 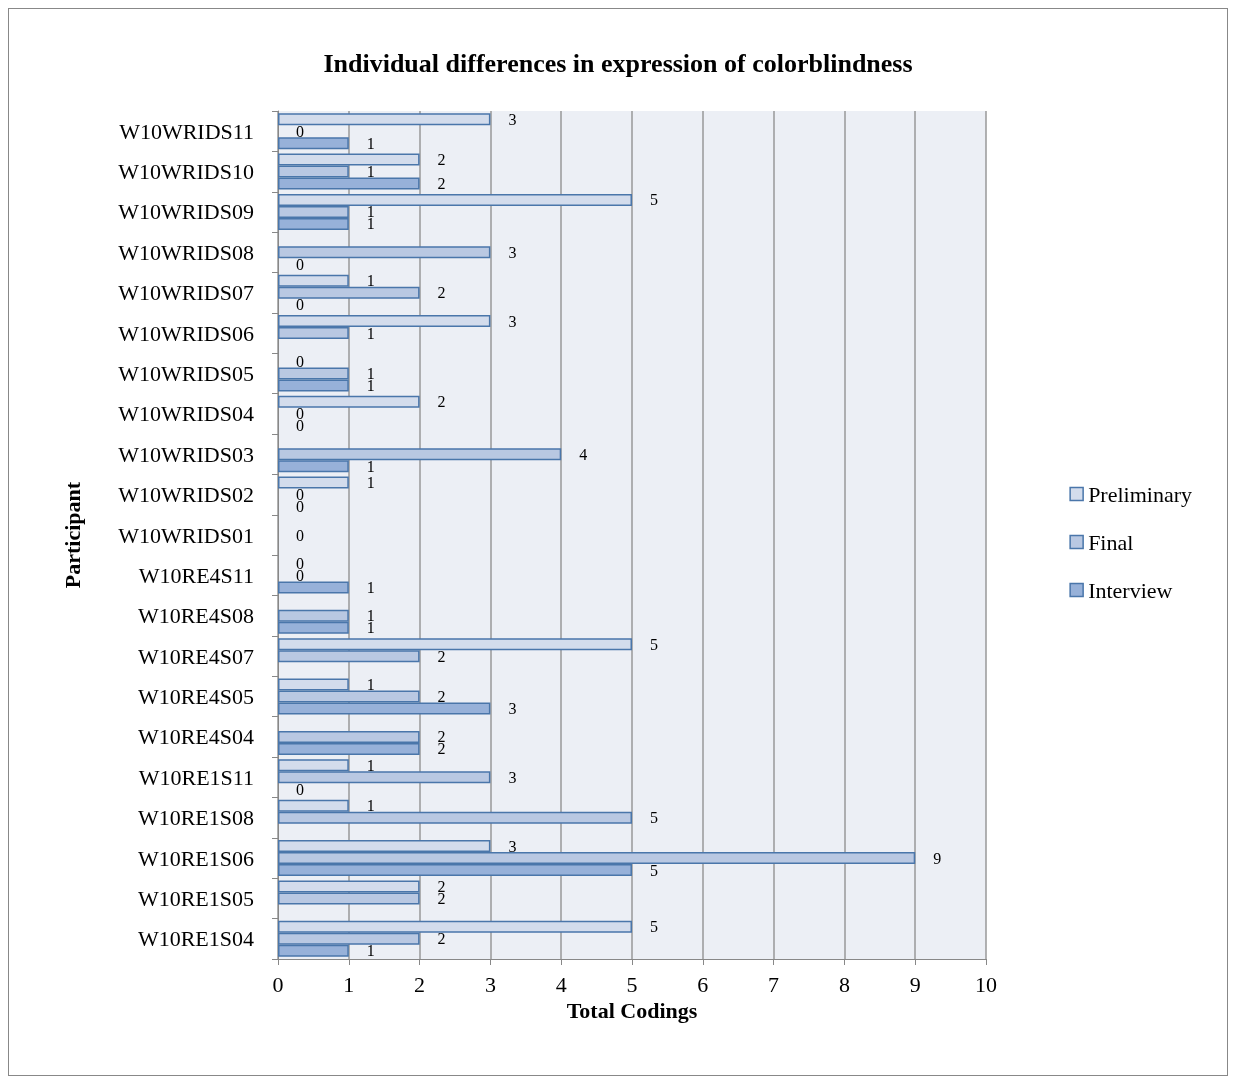 I want to click on x-tick-label: 7, so click(x=774, y=984).